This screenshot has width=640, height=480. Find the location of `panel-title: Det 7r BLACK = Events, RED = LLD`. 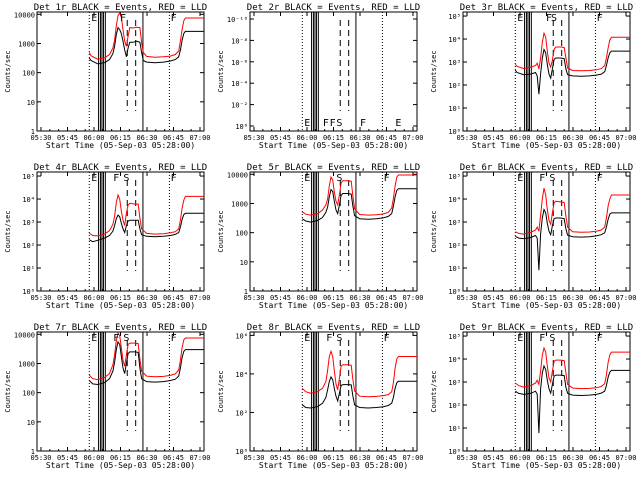

panel-title: Det 7r BLACK = Events, RED = LLD is located at coordinates (120, 328).